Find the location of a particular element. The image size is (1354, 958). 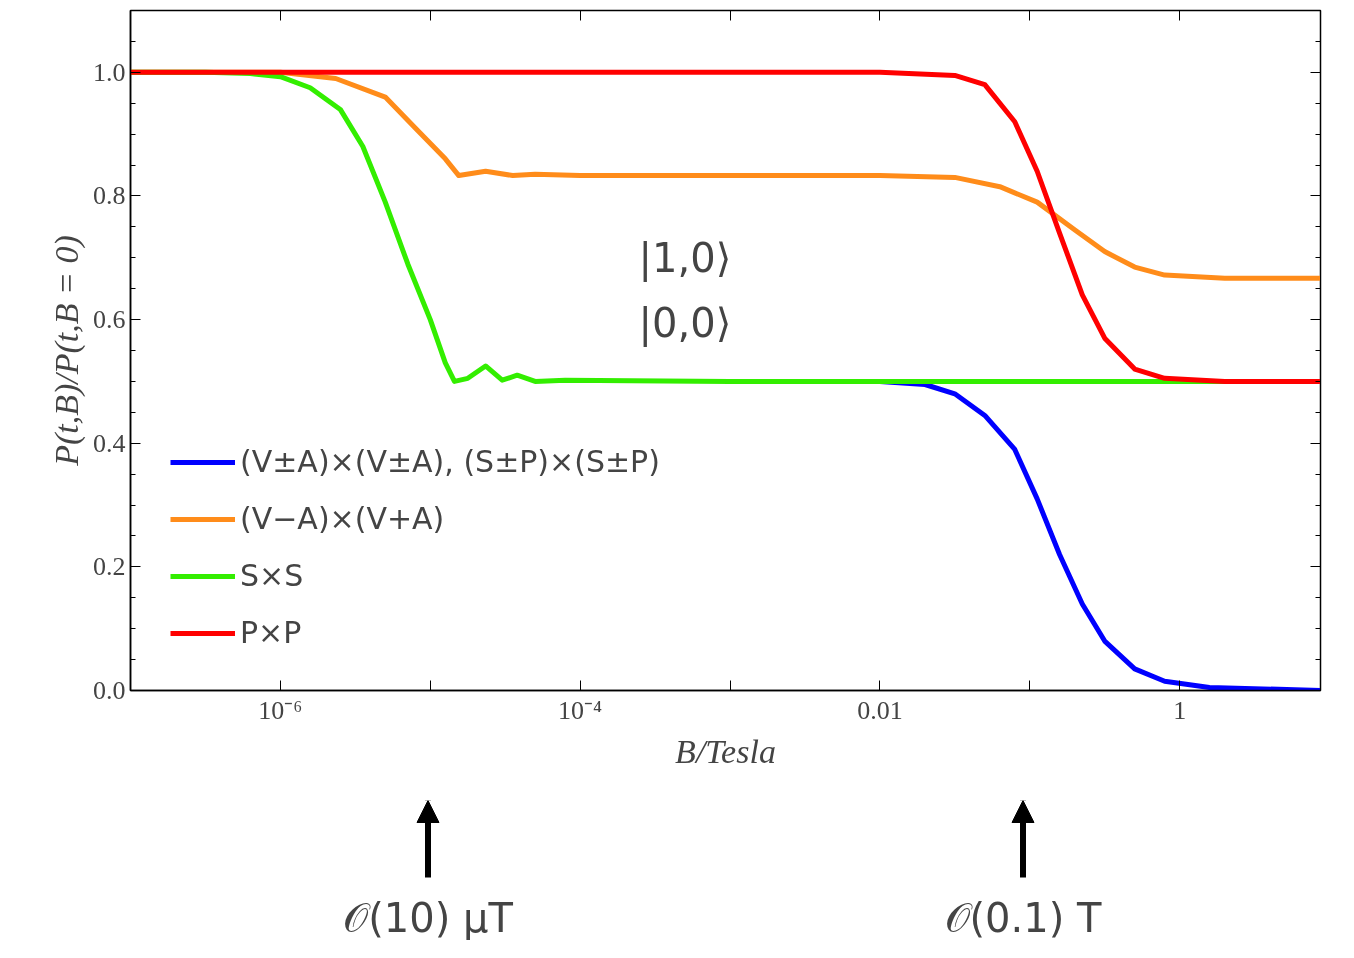

x-tick-label: 1 is located at coordinates (1180, 710).